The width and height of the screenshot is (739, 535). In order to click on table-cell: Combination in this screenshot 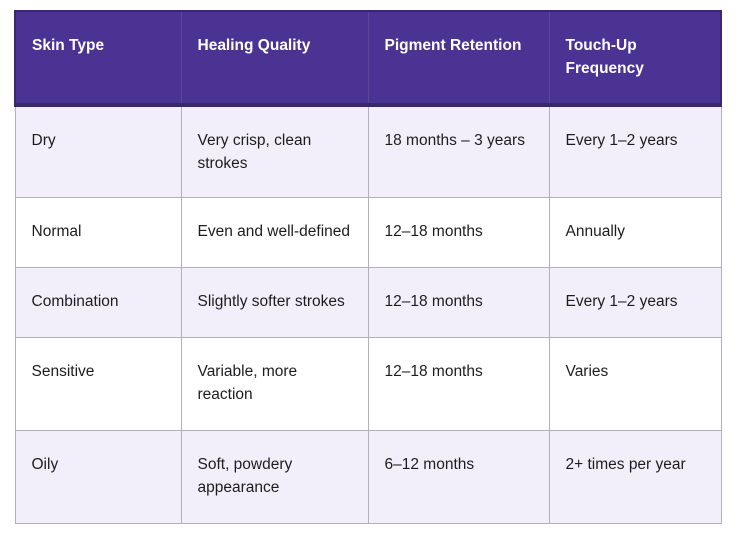, I will do `click(98, 302)`.